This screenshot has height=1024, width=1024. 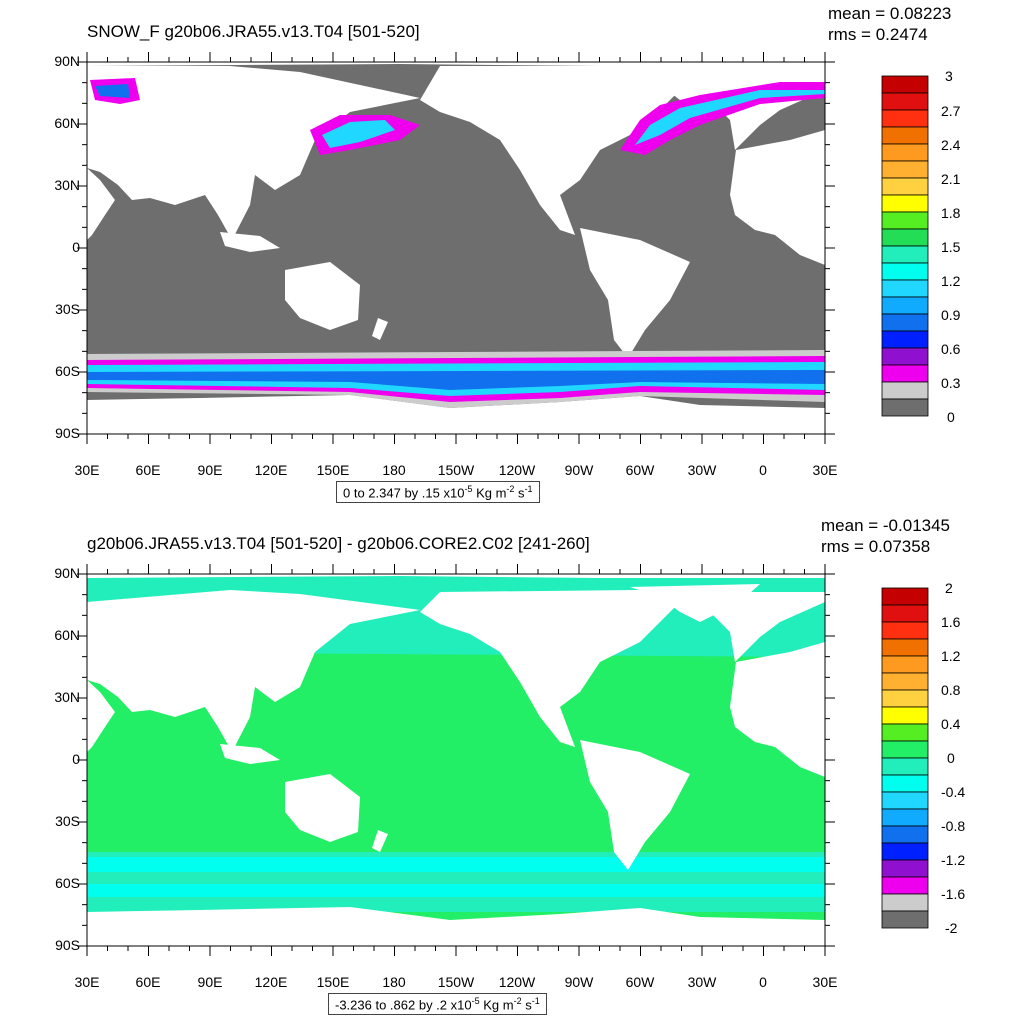 I want to click on colorbar-label: 1.5, so click(x=951, y=247).